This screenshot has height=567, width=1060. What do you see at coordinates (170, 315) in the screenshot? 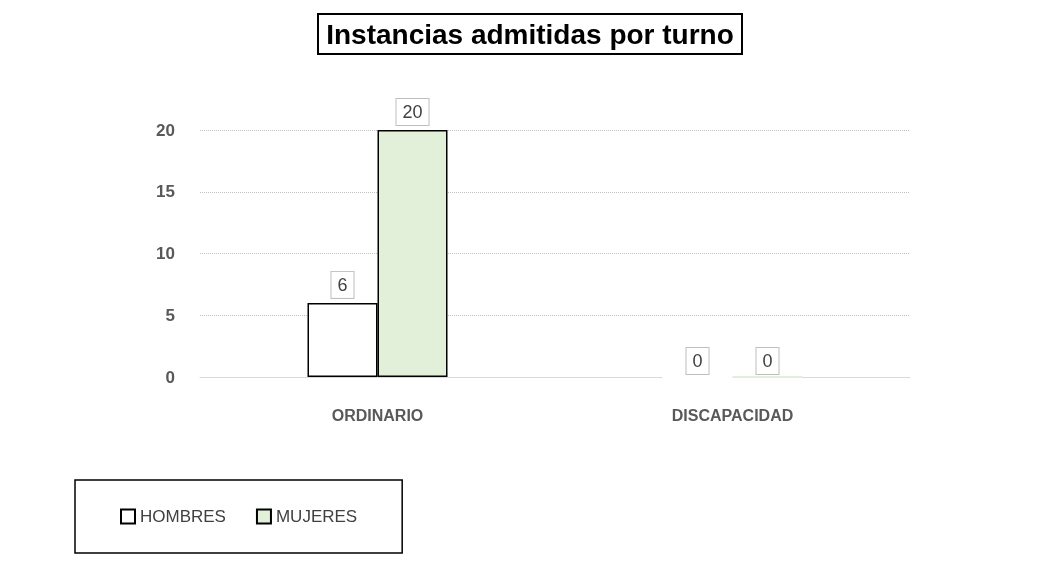
I see `y-tick-label: 5` at bounding box center [170, 315].